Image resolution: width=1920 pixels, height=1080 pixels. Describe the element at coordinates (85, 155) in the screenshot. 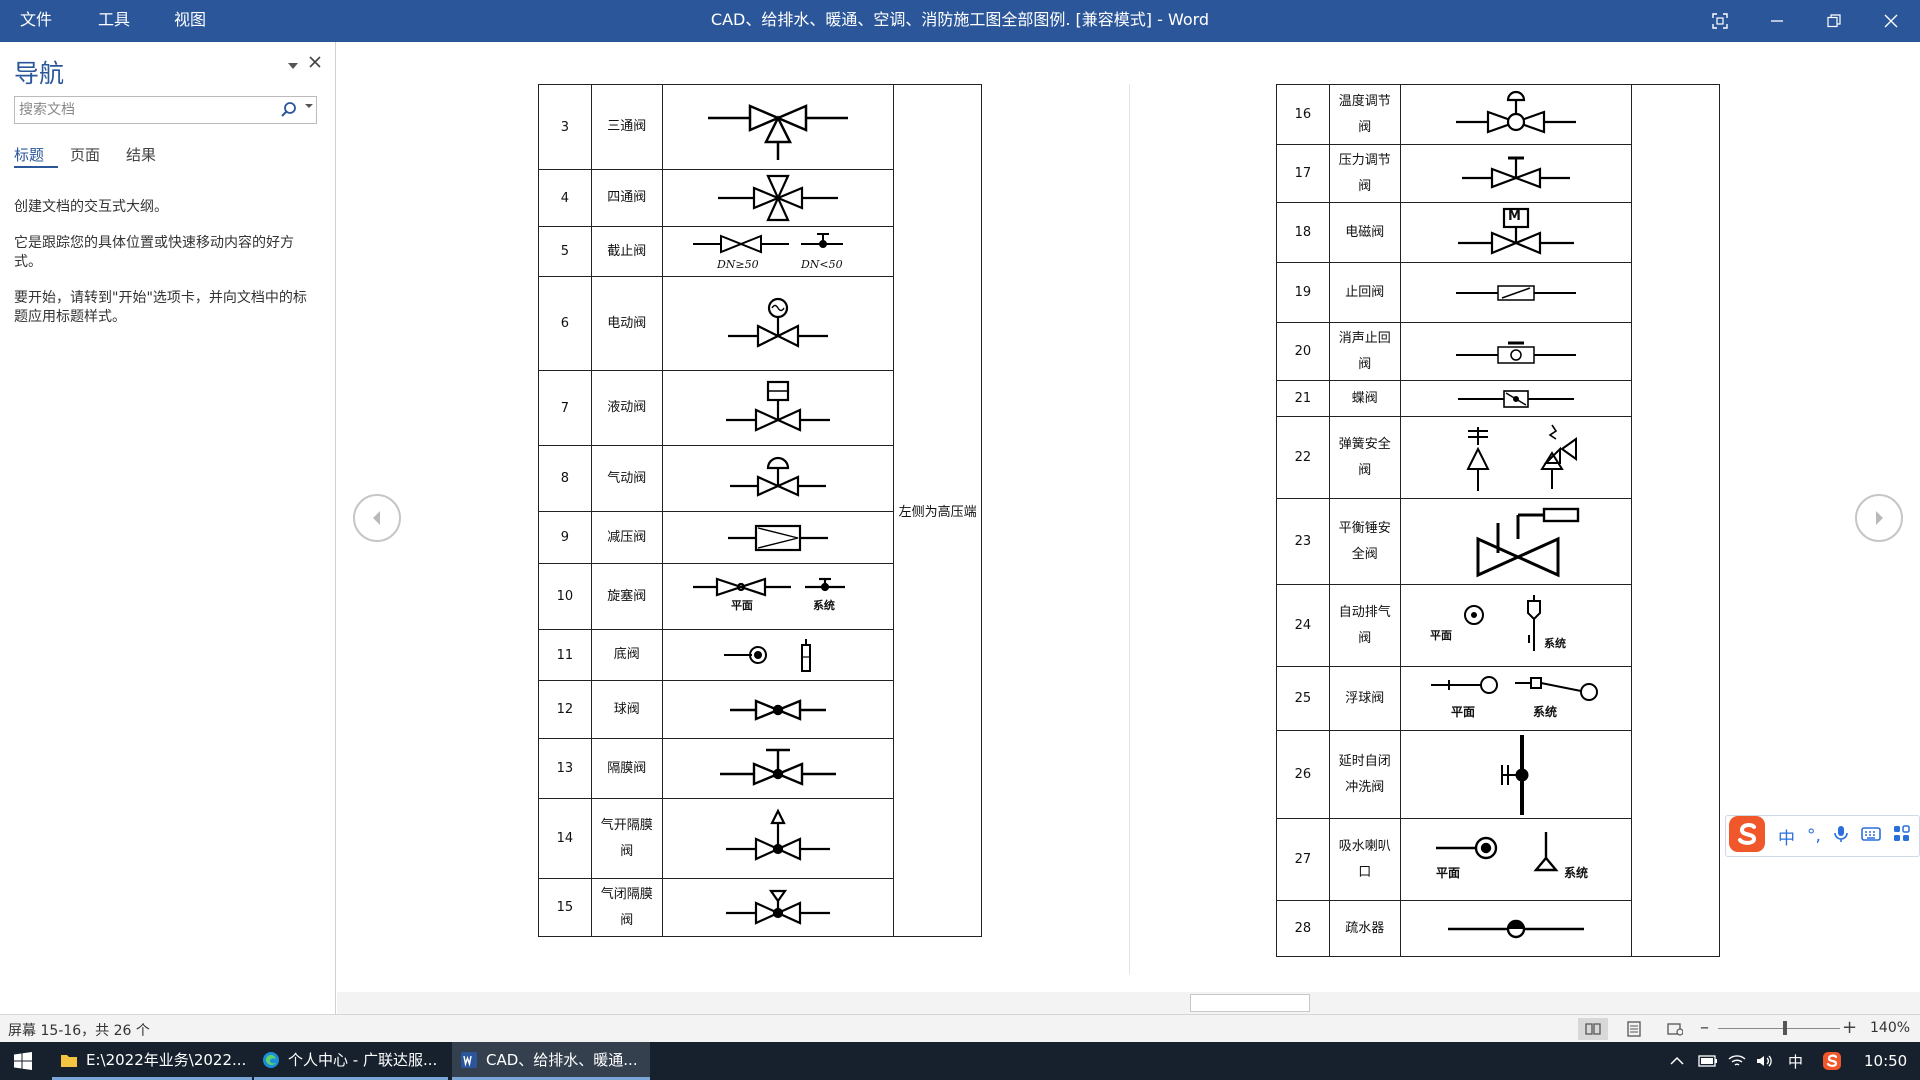

I see `tab-pages: 页面` at that location.